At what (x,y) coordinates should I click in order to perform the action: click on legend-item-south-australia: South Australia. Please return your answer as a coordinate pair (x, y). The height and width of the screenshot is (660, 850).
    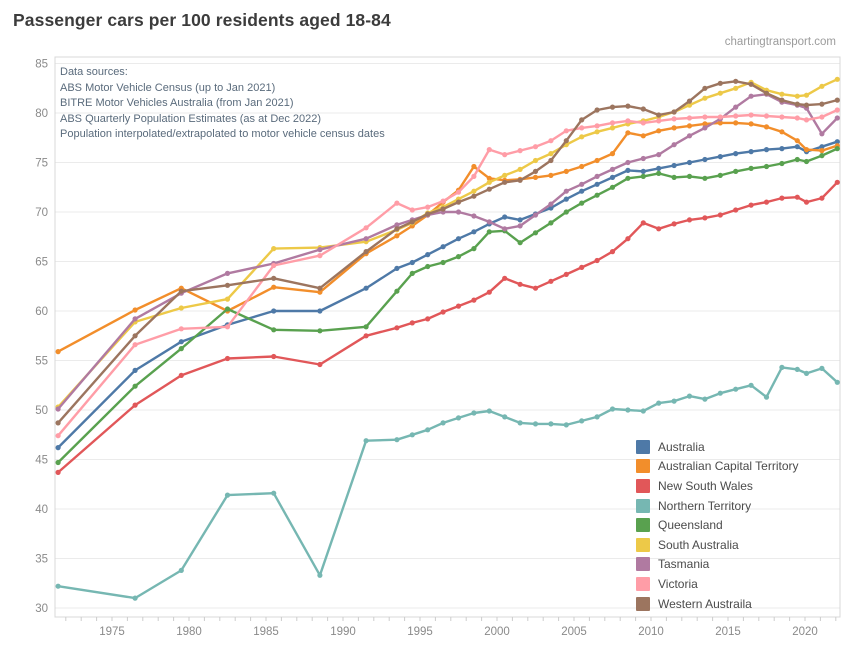
    Looking at the image, I should click on (717, 545).